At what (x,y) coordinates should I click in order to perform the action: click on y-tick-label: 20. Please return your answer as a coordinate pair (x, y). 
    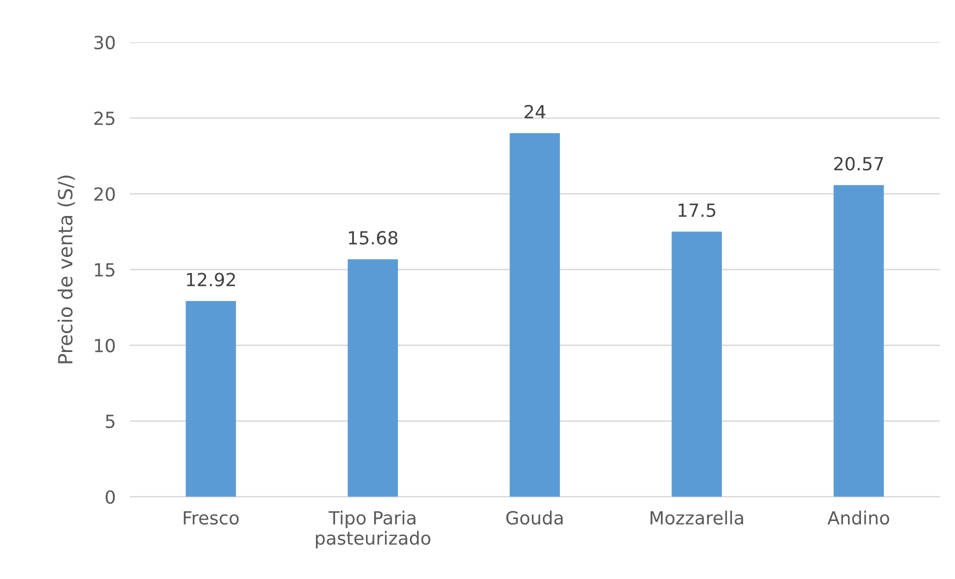
    Looking at the image, I should click on (104, 194).